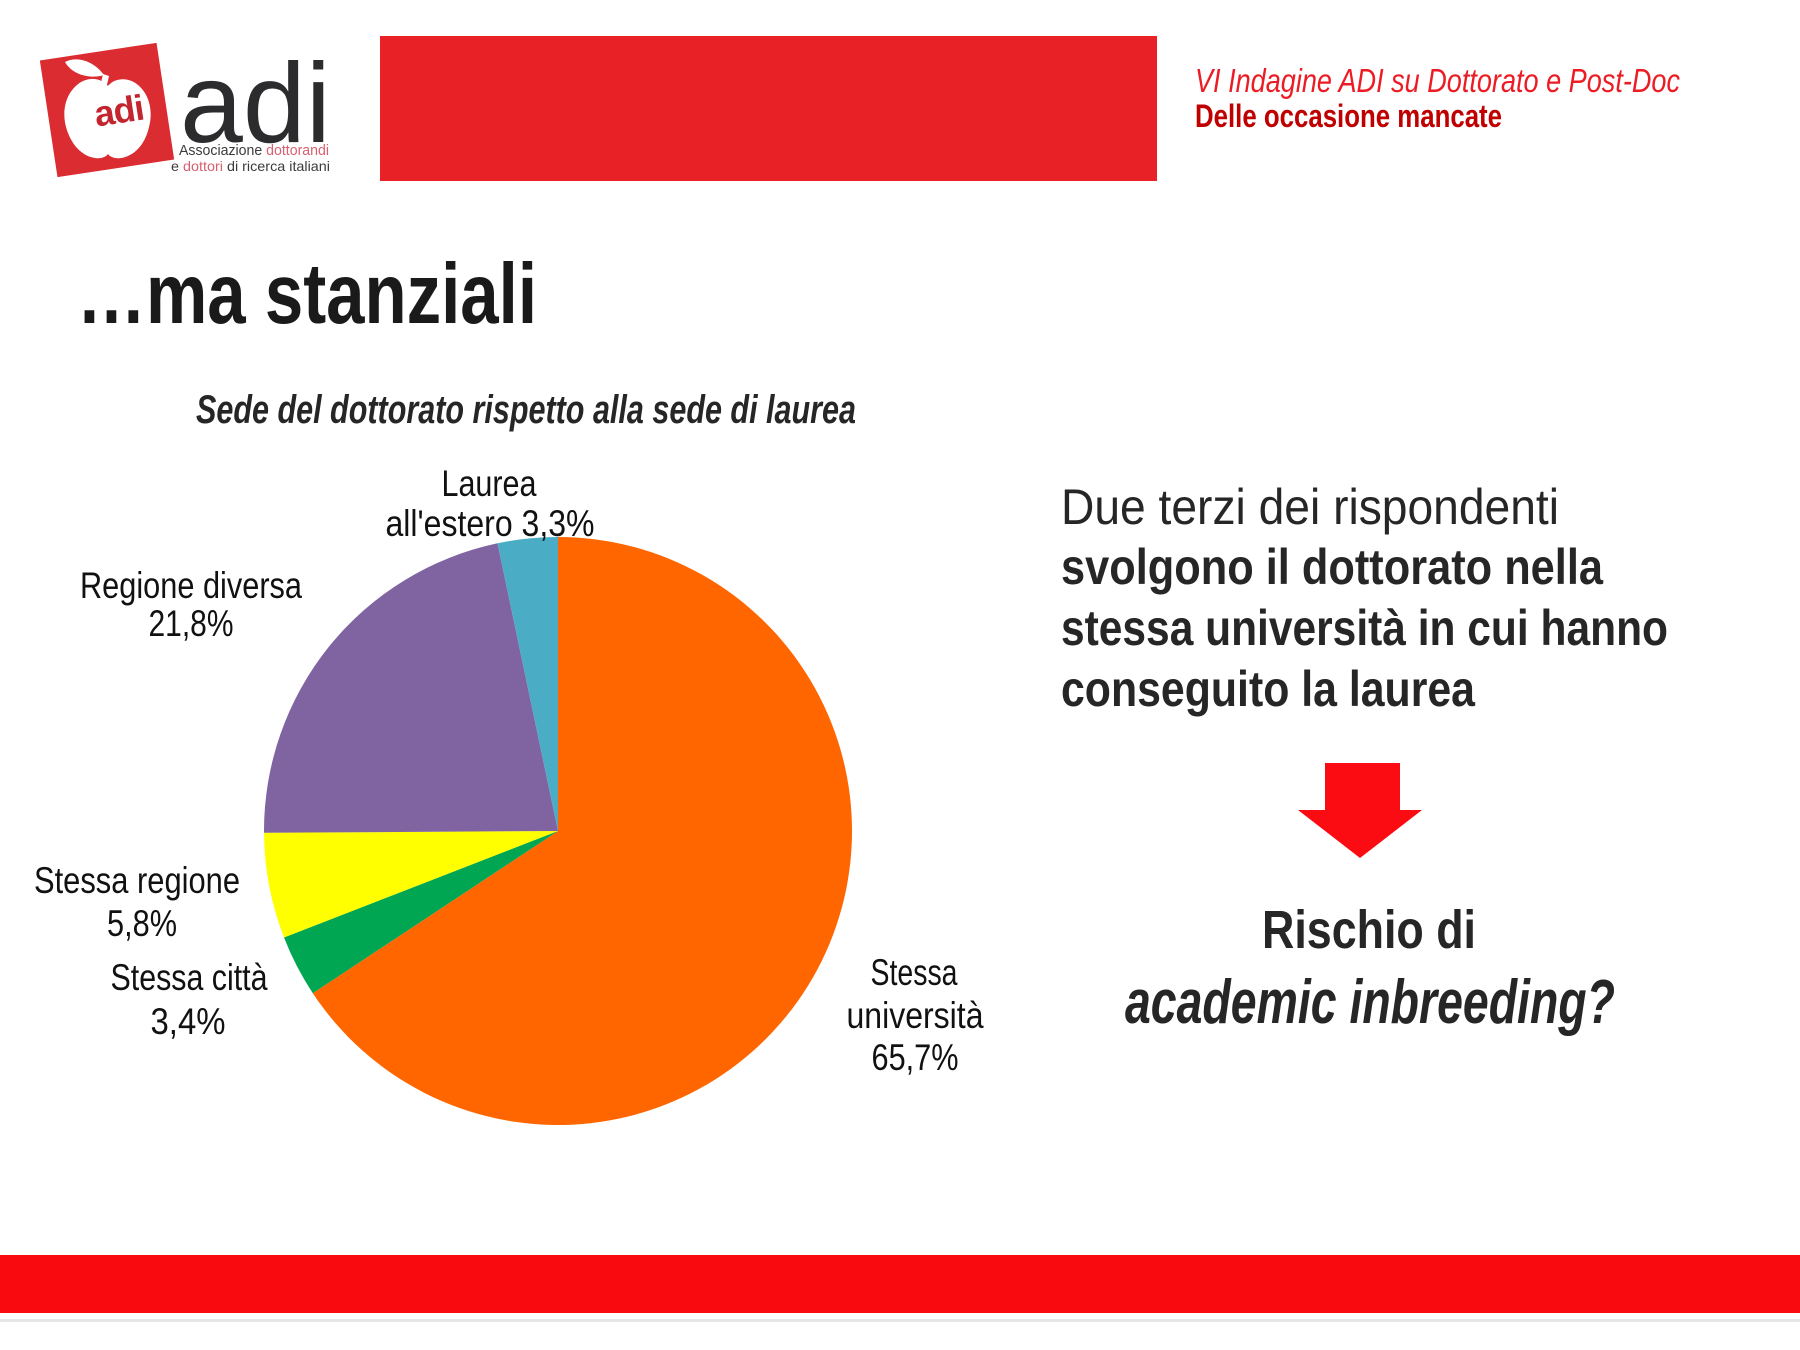 Image resolution: width=1800 pixels, height=1350 pixels. I want to click on svg-text: conseguito la laurea, so click(1268, 689).